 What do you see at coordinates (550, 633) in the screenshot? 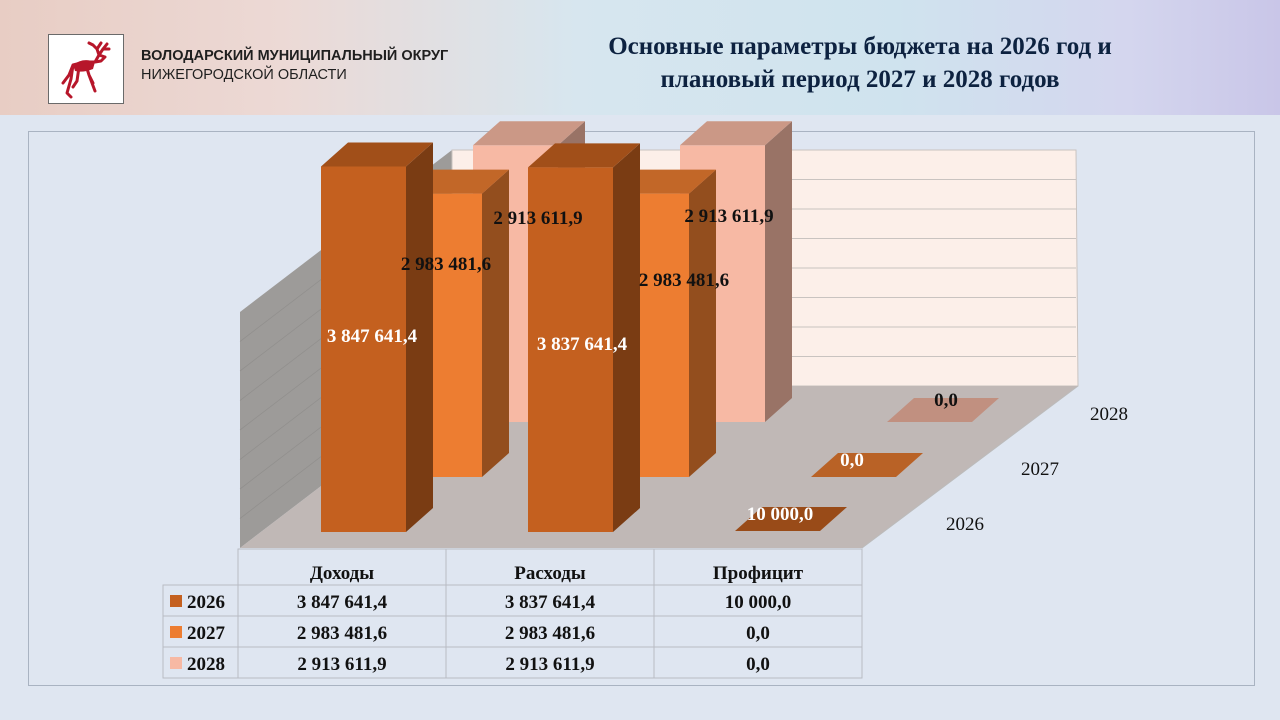
I see `table-cell-2027-1: 2 983 481,6` at bounding box center [550, 633].